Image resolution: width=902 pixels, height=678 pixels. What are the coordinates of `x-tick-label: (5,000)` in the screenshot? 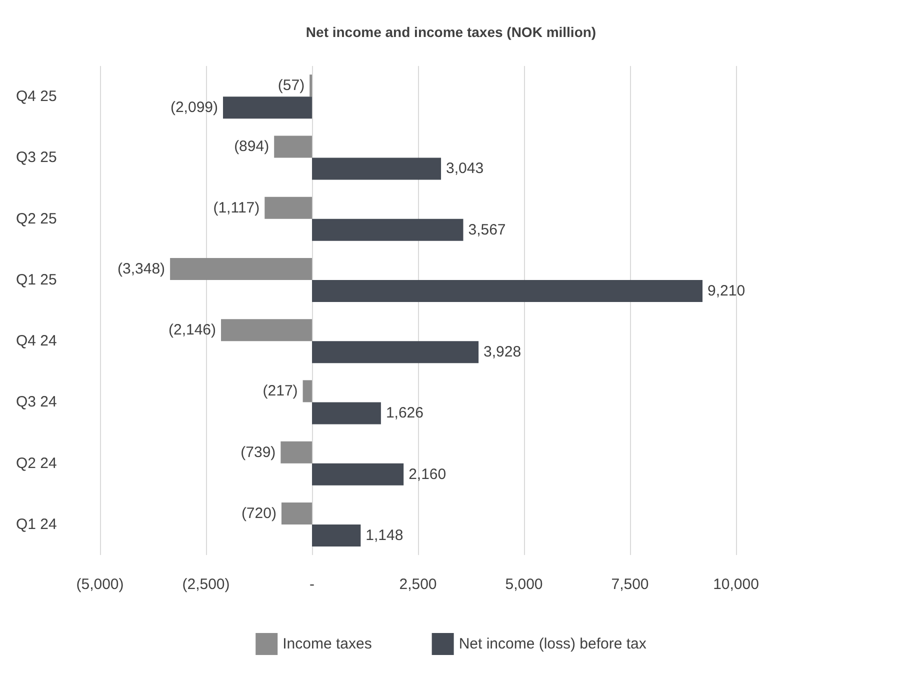 It's located at (100, 584).